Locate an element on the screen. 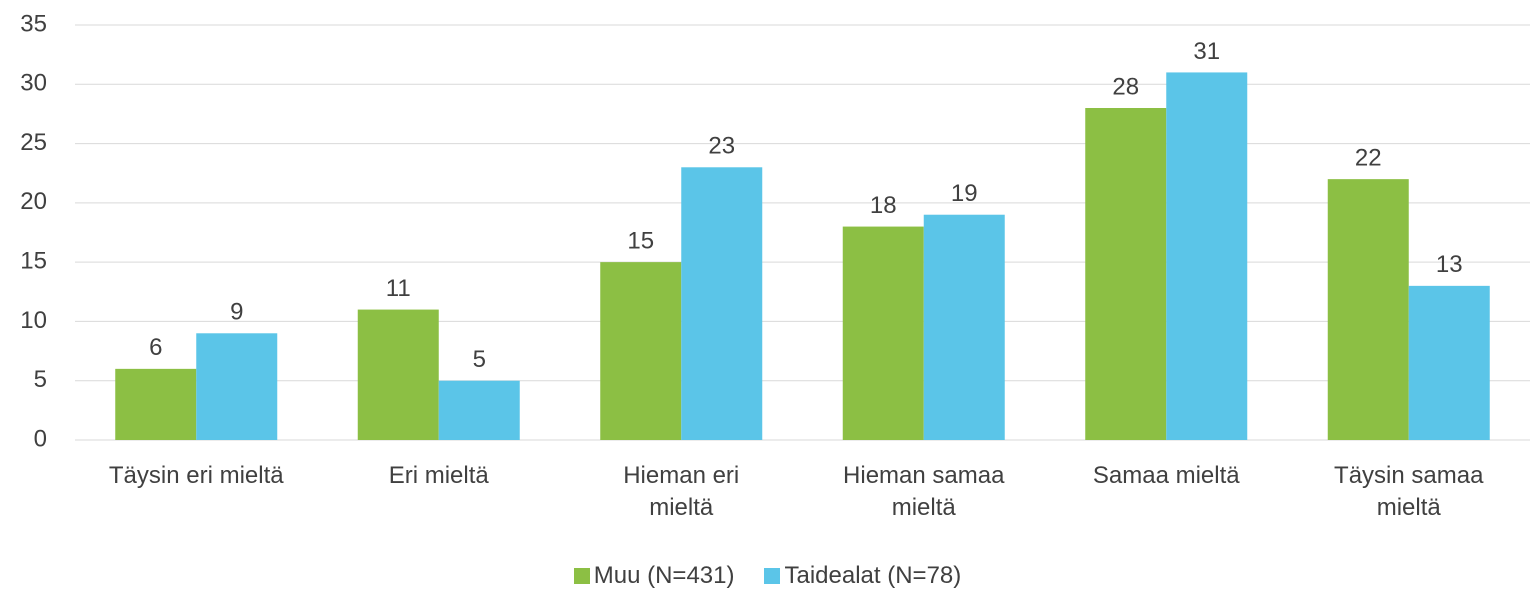 The height and width of the screenshot is (592, 1535). x-tick-label: Samaa mieltä is located at coordinates (1166, 475).